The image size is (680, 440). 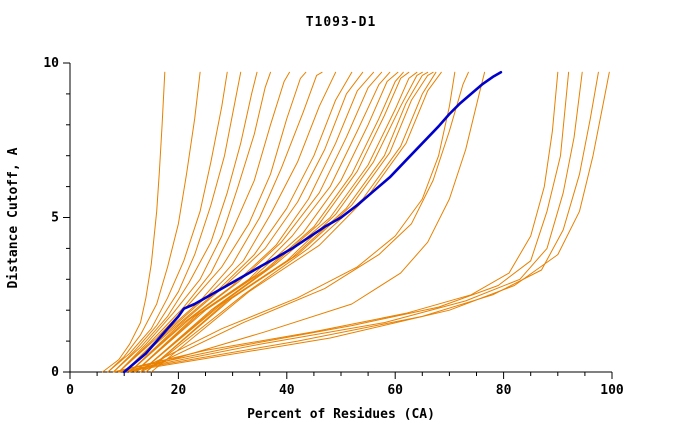 What do you see at coordinates (51, 63) in the screenshot?
I see `y-tick-label: 10` at bounding box center [51, 63].